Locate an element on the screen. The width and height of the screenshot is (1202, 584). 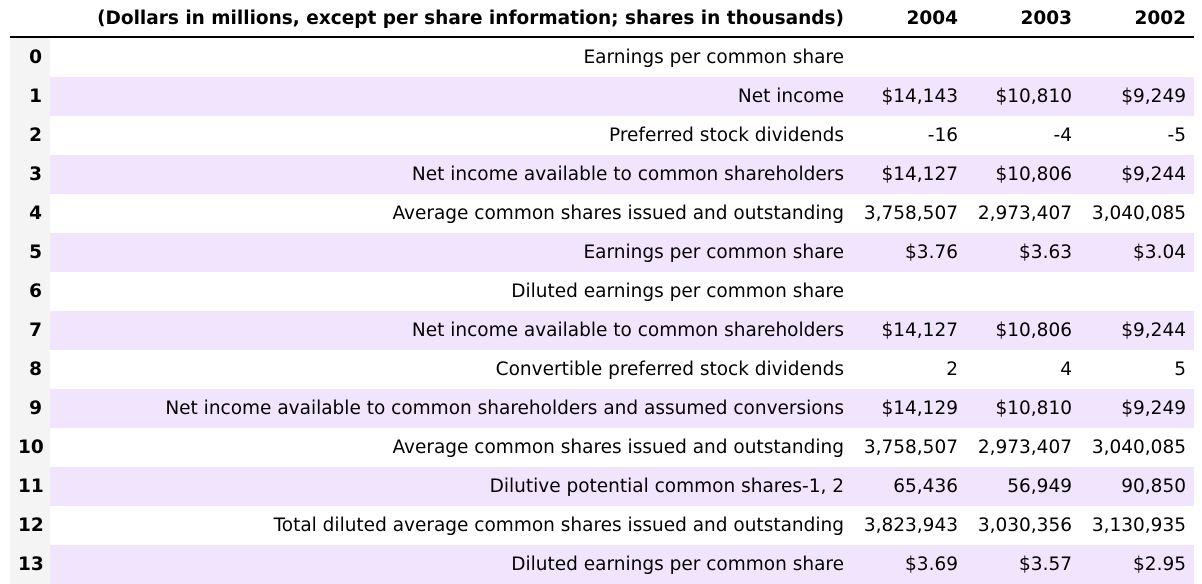
value-2004: 2 is located at coordinates (909, 369).